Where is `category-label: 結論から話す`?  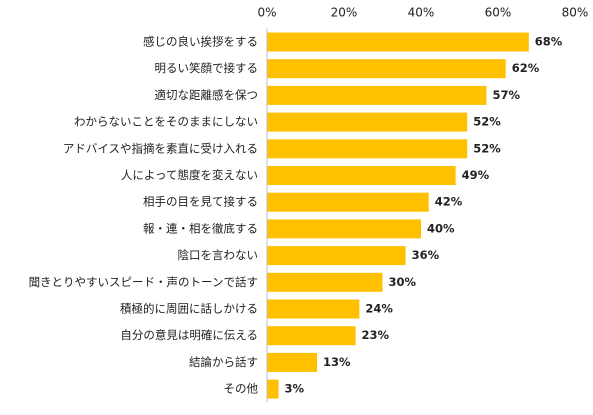
category-label: 結論から話す is located at coordinates (223, 362).